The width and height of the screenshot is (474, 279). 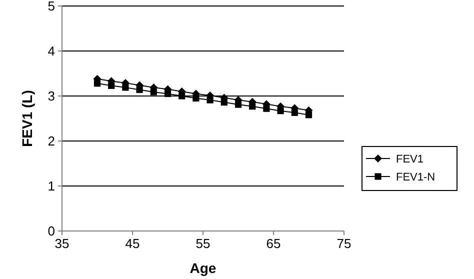 I want to click on y-tick-label: 1, so click(x=51, y=186).